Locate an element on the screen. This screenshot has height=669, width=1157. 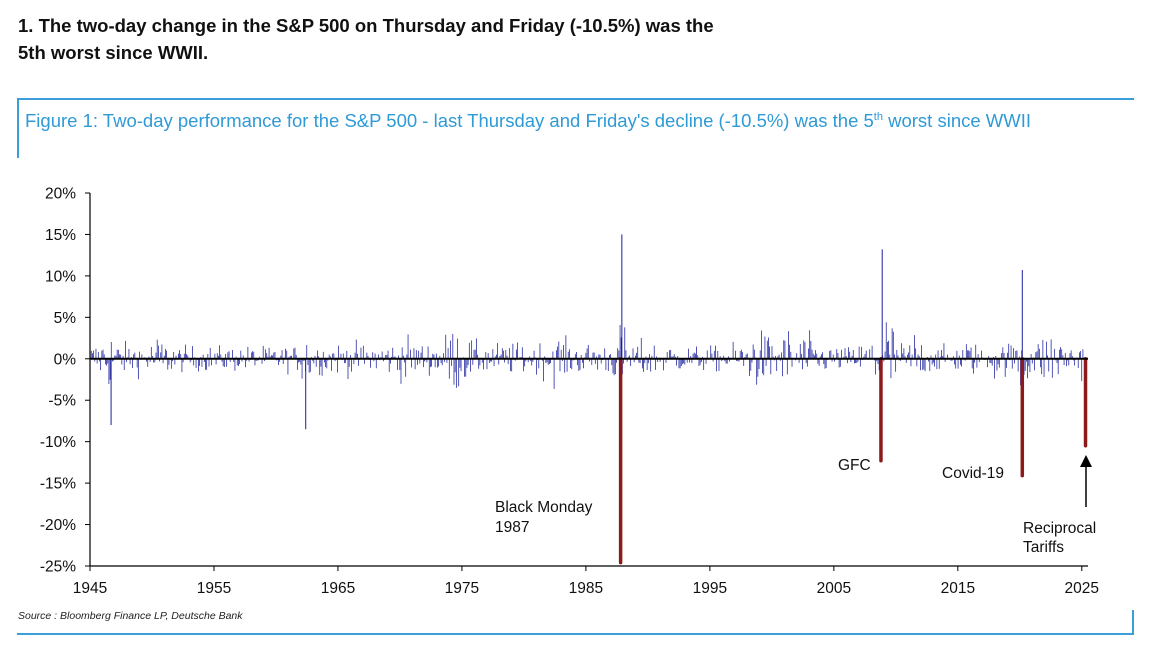
figure-title-tail: worst since WWII is located at coordinates (956, 120).